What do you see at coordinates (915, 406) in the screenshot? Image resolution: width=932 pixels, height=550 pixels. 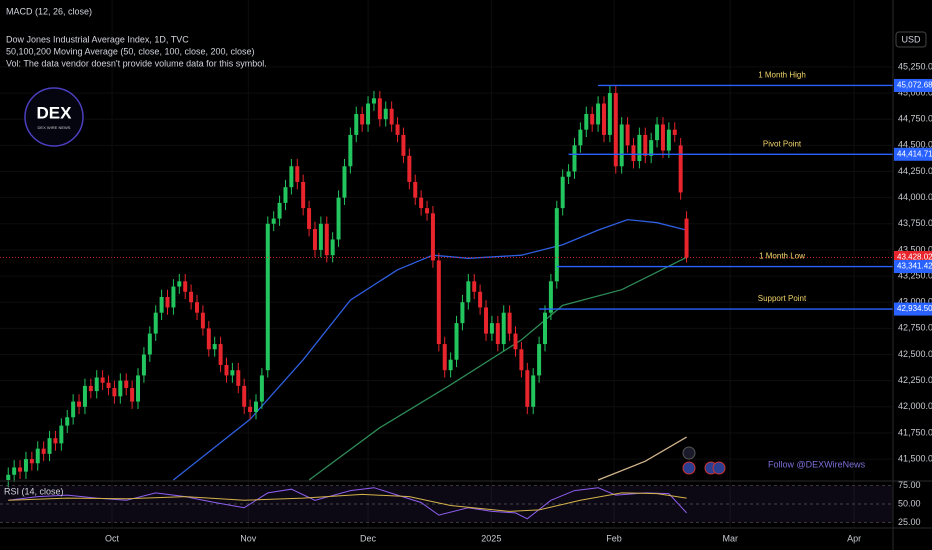 I see `y-tick-label: 42,000.00` at bounding box center [915, 406].